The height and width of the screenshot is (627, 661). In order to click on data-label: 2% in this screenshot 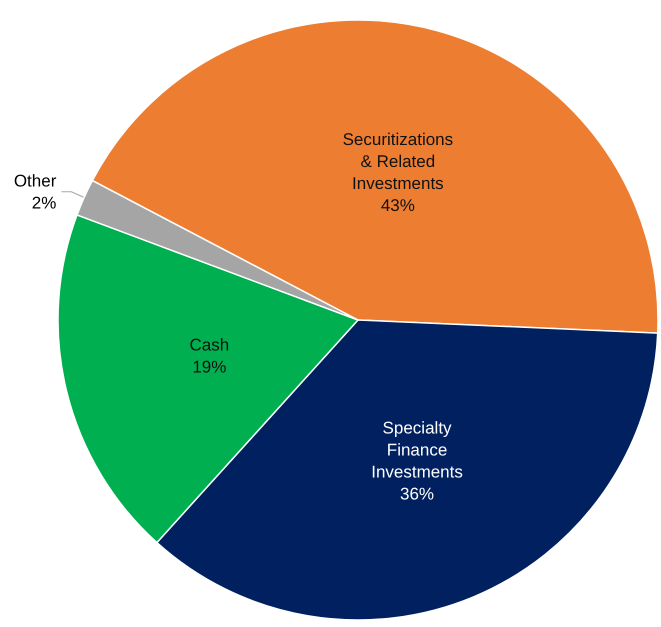, I will do `click(44, 202)`.